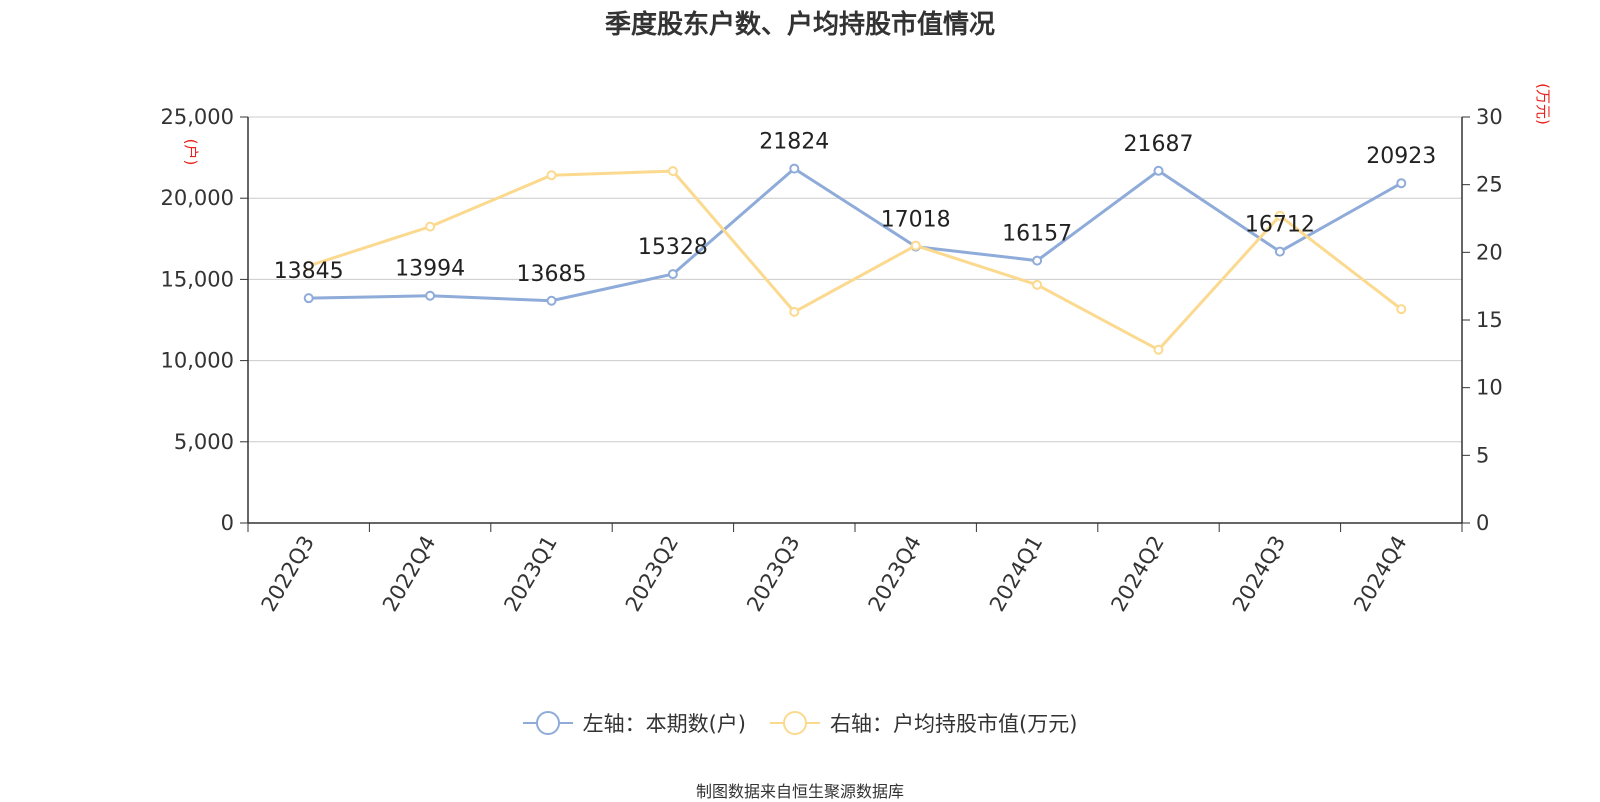 The width and height of the screenshot is (1600, 802). What do you see at coordinates (309, 271) in the screenshot?
I see `data-label: 13845` at bounding box center [309, 271].